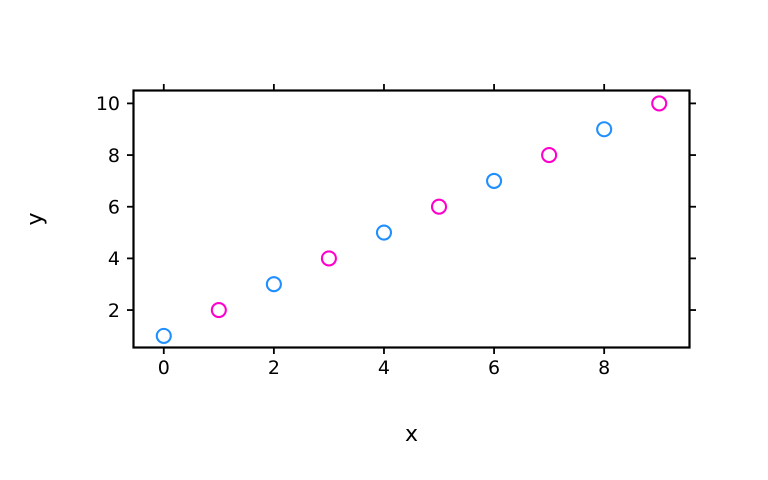  What do you see at coordinates (164, 368) in the screenshot?
I see `x-tick-label: 0` at bounding box center [164, 368].